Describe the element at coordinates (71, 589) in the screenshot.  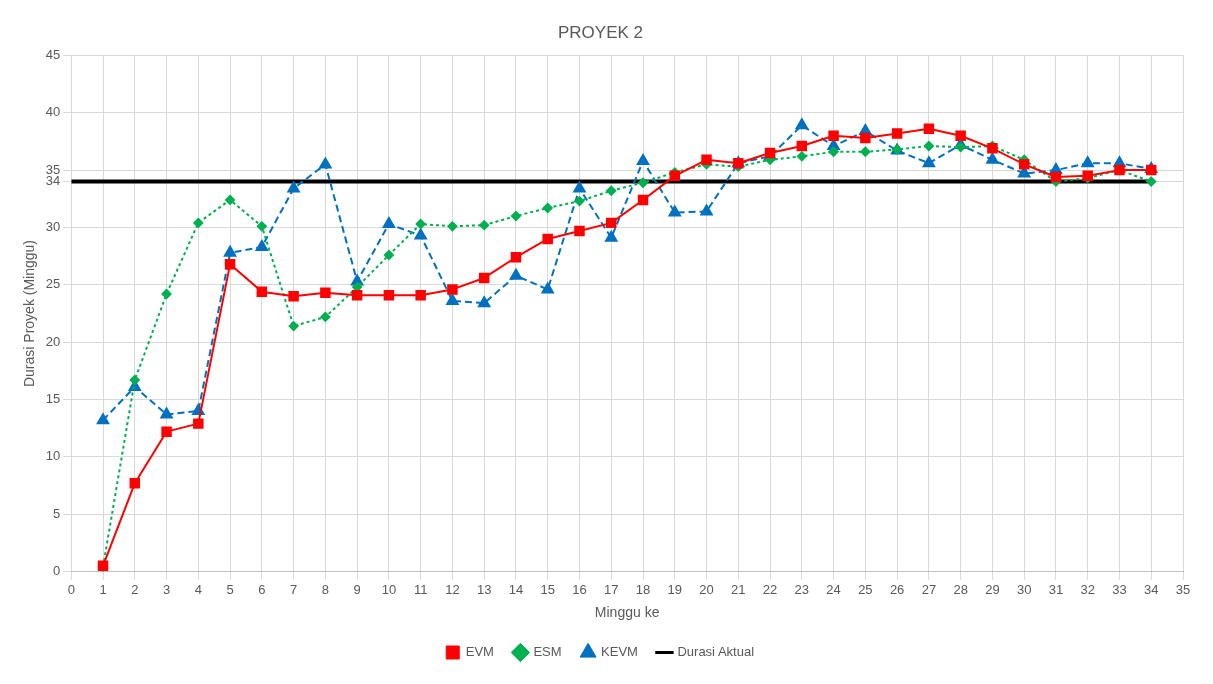
I see `x-tick-label: 0` at that location.